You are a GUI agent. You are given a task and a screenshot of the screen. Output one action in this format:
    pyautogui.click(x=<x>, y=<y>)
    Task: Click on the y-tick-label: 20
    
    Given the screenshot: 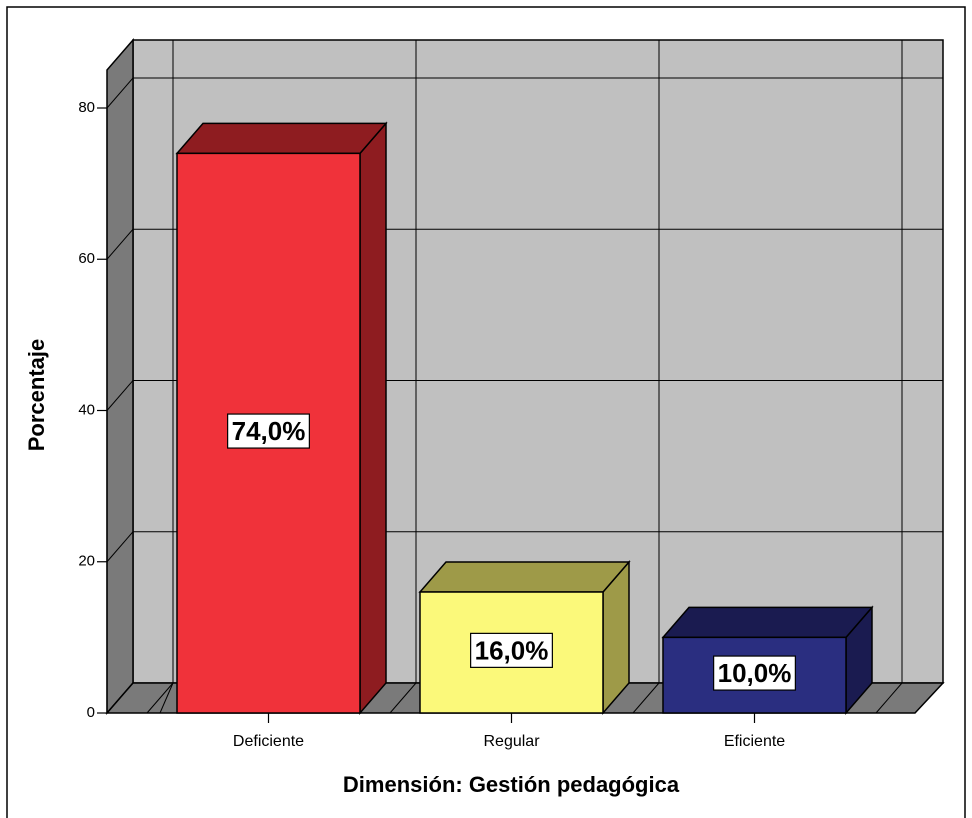 What is the action you would take?
    pyautogui.click(x=86, y=561)
    